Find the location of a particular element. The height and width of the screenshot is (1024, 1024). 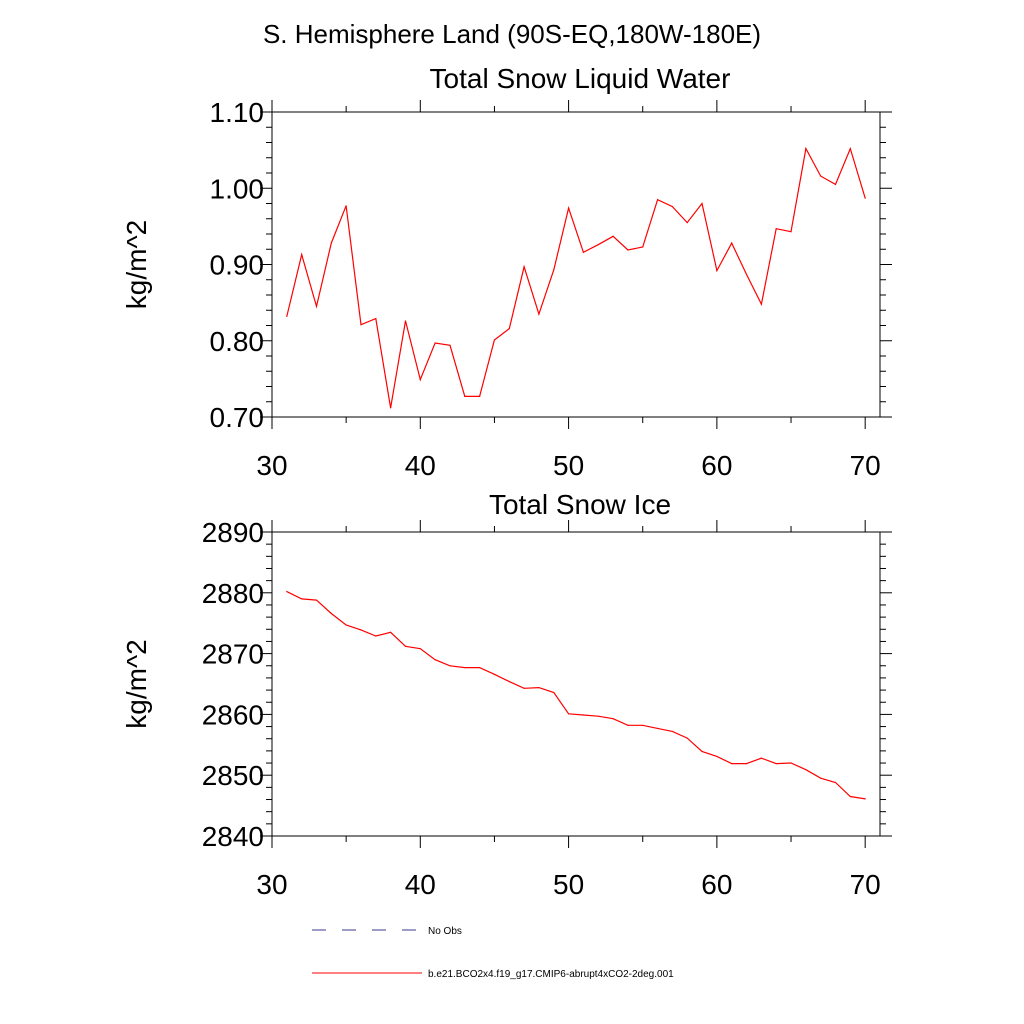

y-tick-label: 2850 is located at coordinates (233, 775).